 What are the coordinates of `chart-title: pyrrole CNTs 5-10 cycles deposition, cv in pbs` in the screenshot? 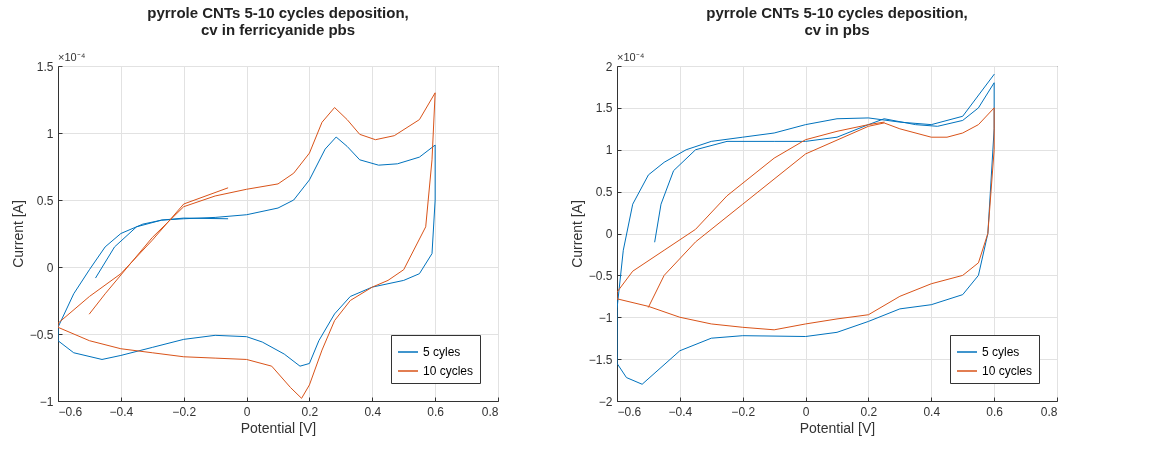 It's located at (837, 21).